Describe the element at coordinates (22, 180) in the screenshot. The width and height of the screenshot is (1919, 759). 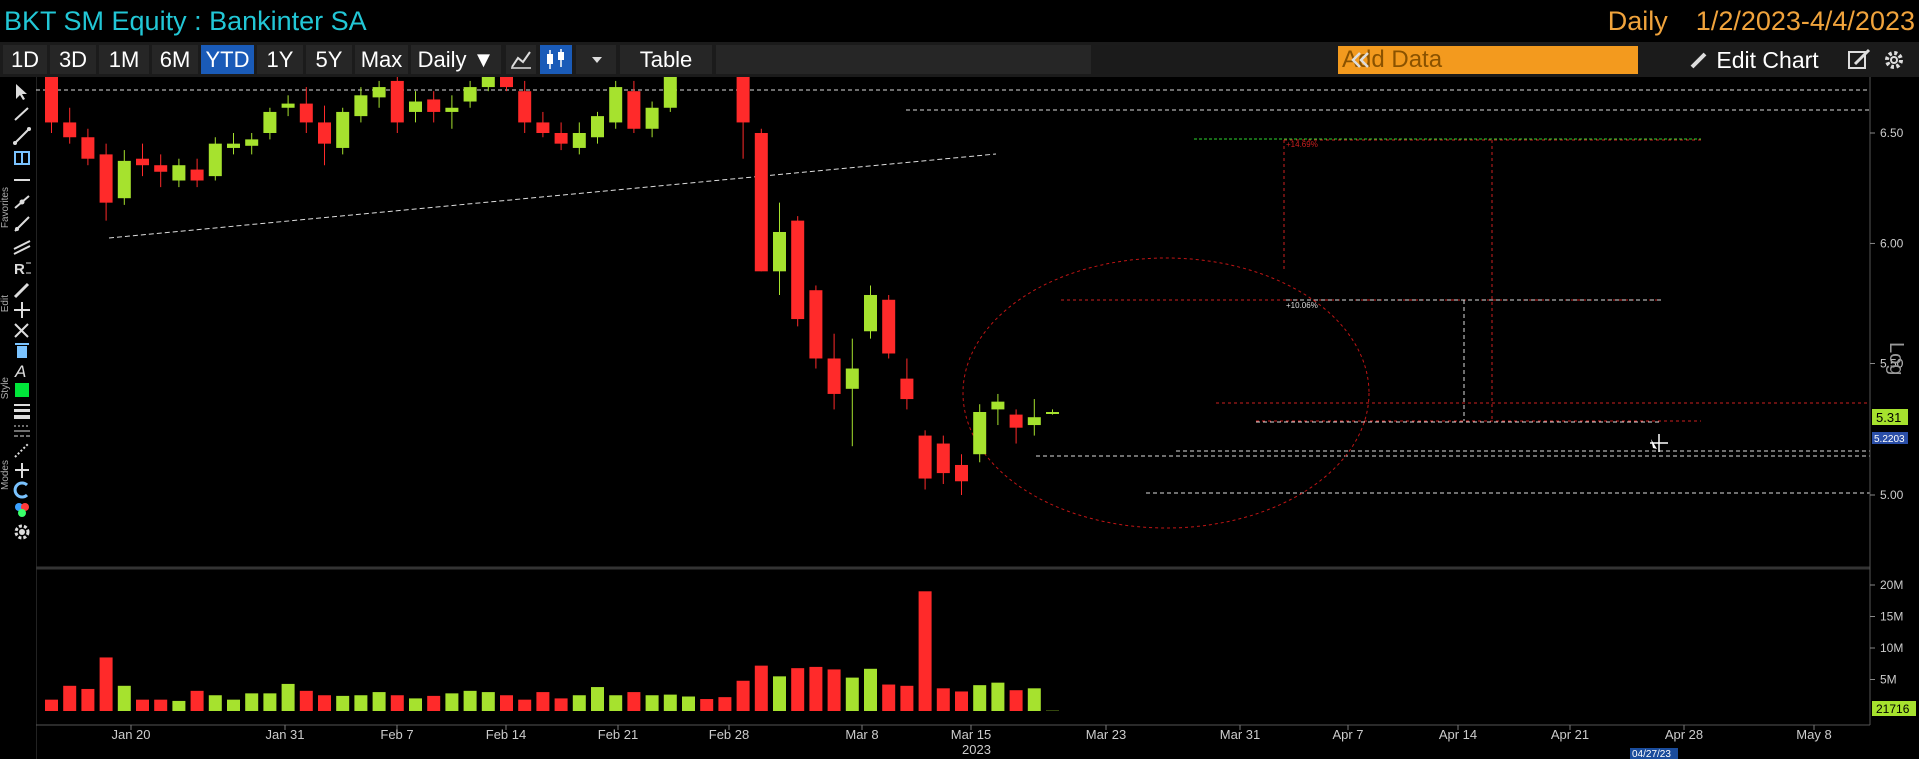
I see `horizontal-line-icon` at that location.